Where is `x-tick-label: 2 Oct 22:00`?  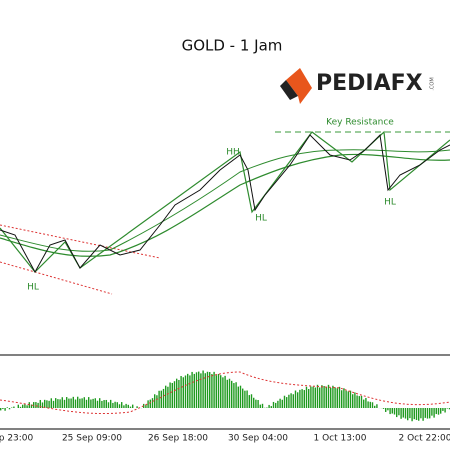 x-tick-label: 2 Oct 22:00 is located at coordinates (424, 439).